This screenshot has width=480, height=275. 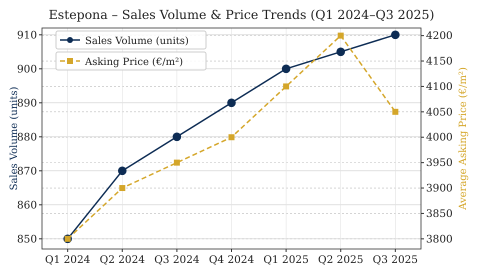 What do you see at coordinates (26, 35) in the screenshot?
I see `y-tick-label: 910` at bounding box center [26, 35].